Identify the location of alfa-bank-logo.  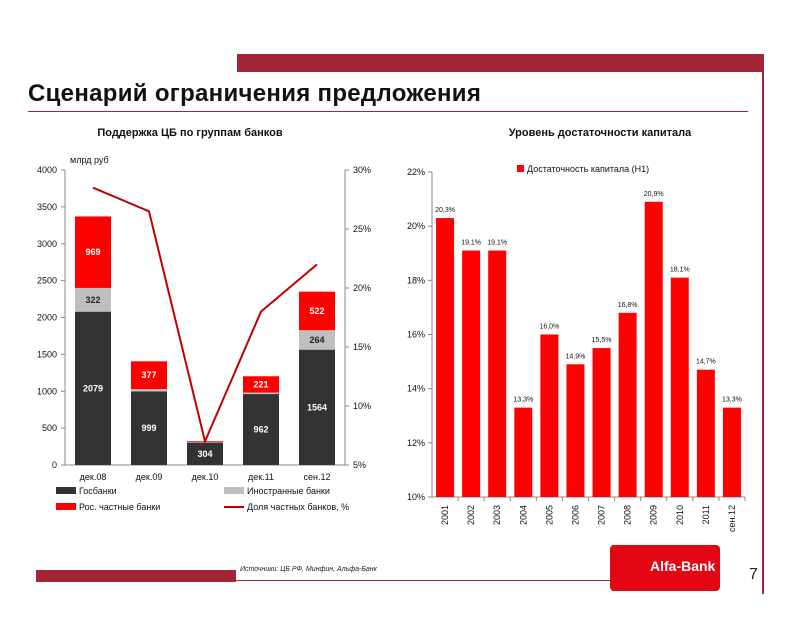
(665, 568).